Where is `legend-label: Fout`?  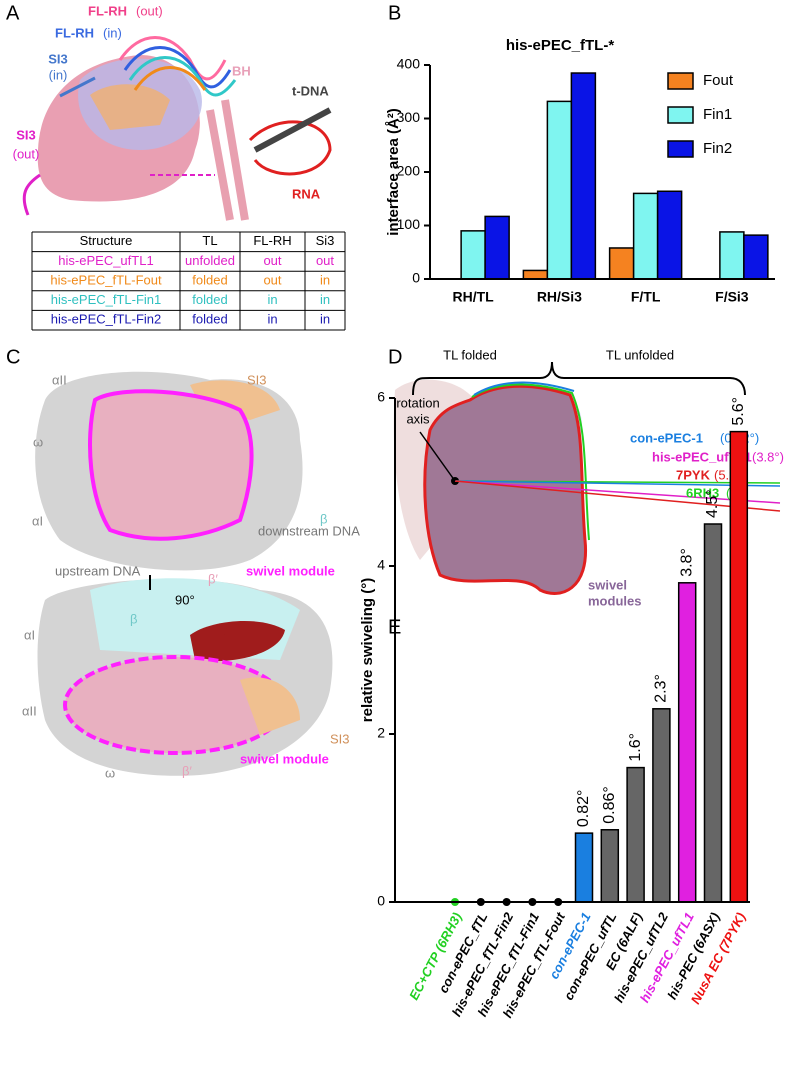 legend-label: Fout is located at coordinates (718, 80).